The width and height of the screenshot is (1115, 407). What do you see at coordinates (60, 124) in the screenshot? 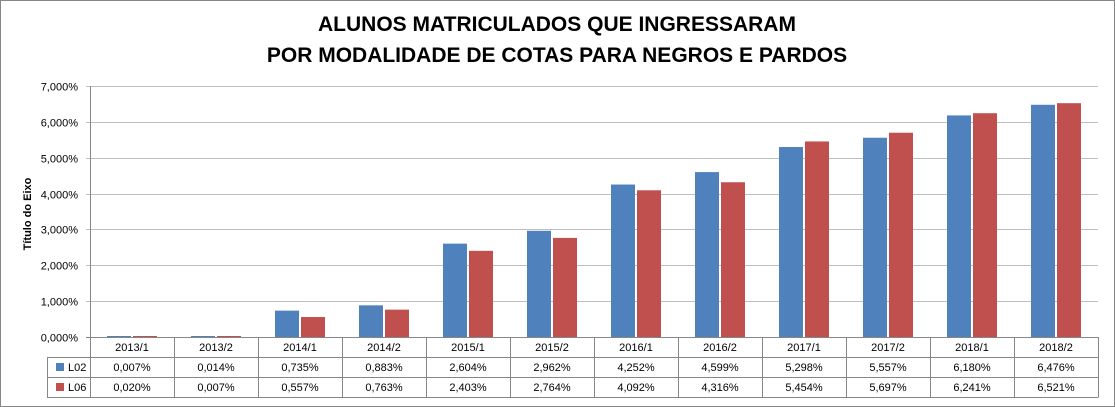
I see `y-tick-label: 6,000%` at bounding box center [60, 124].